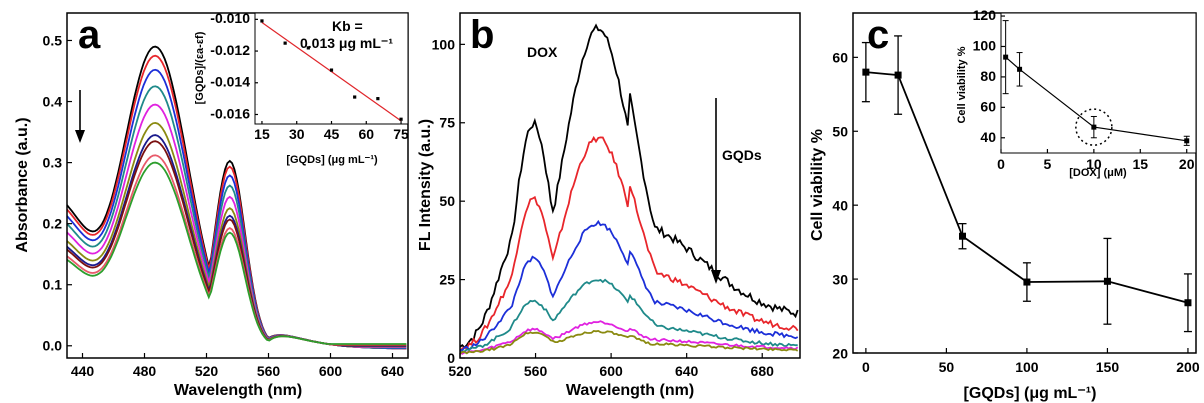 This screenshot has height=403, width=1204. What do you see at coordinates (200, 67) in the screenshot?
I see `panel-a-inset-y-axis-label: [GQDs]/(εa-εf)` at bounding box center [200, 67].